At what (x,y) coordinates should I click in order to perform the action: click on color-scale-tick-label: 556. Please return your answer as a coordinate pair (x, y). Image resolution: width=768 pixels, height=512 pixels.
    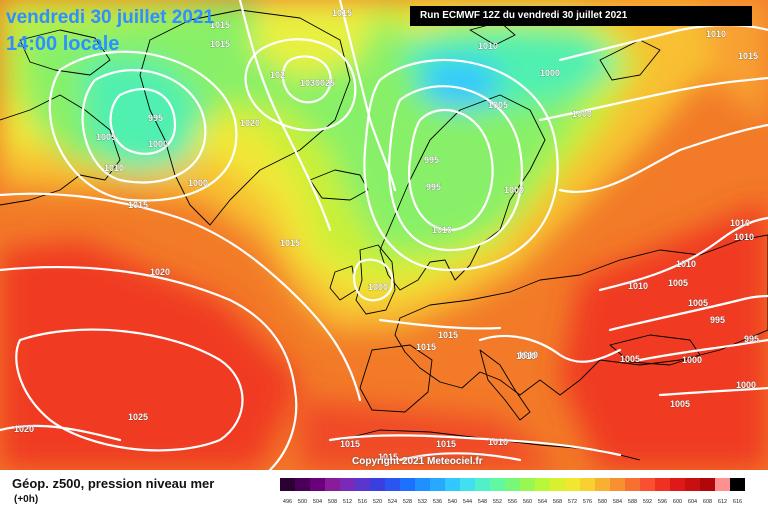
    Looking at the image, I should click on (512, 502).